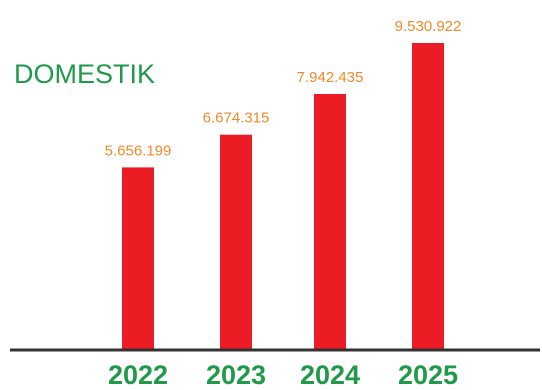 The width and height of the screenshot is (542, 390). I want to click on x-tick-label-2024: 2024, so click(330, 375).